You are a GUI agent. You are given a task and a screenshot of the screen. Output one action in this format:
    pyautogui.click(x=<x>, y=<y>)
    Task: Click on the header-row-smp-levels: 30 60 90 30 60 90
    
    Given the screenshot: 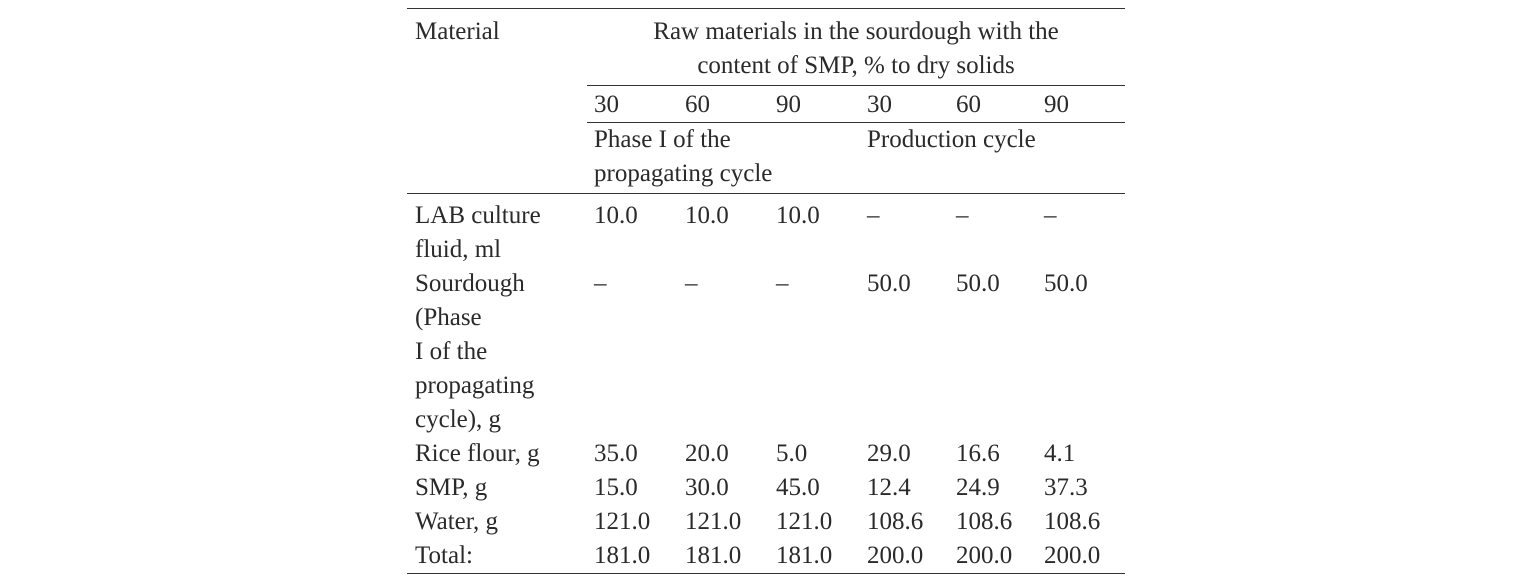 What is the action you would take?
    pyautogui.click(x=766, y=104)
    